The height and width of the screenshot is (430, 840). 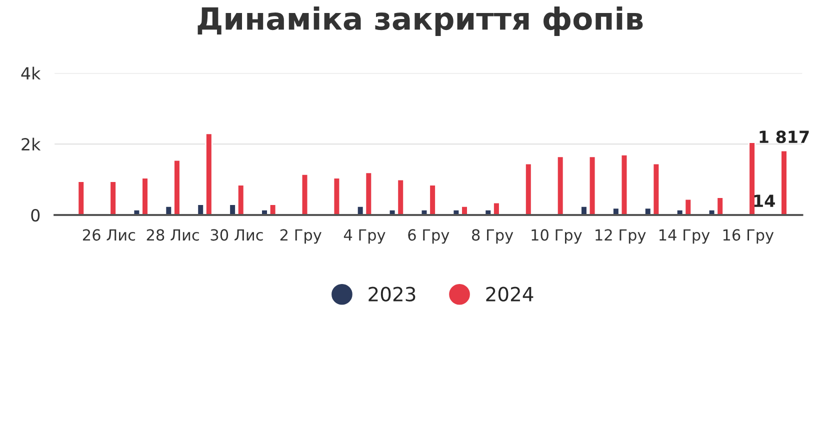 What do you see at coordinates (510, 294) in the screenshot?
I see `legend-label: 2024` at bounding box center [510, 294].